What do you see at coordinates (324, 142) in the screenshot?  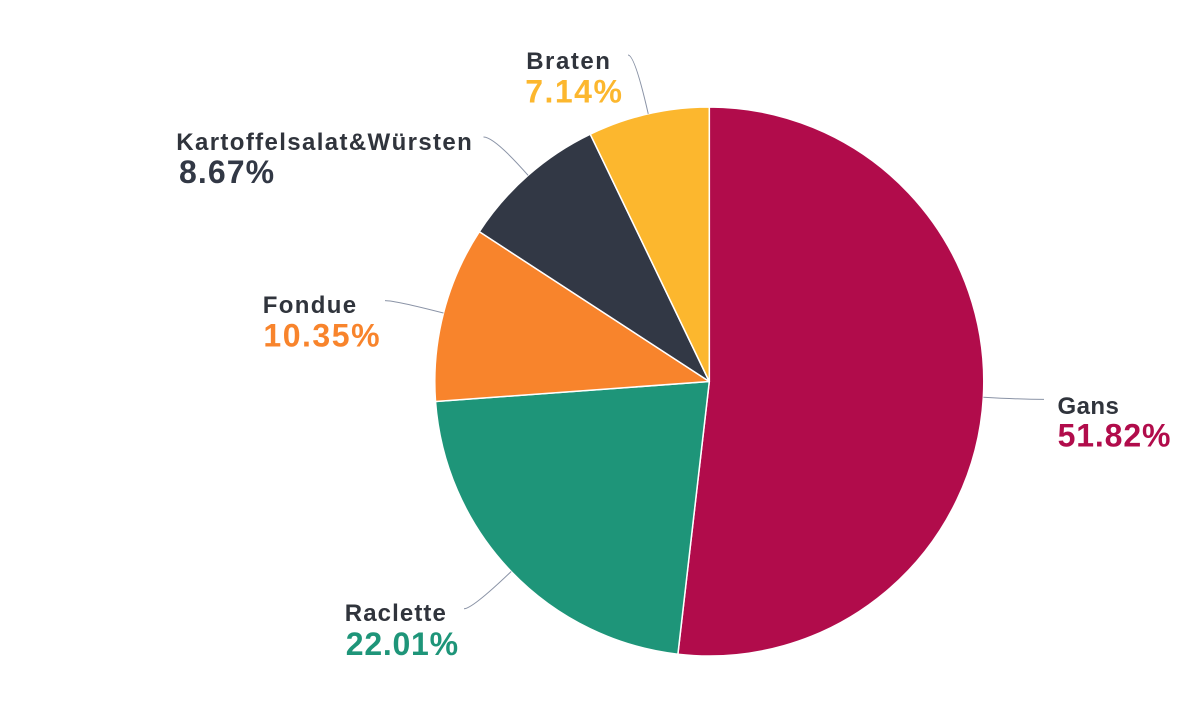 I see `svg-text: Kartoffelsalat&Würsten` at bounding box center [324, 142].